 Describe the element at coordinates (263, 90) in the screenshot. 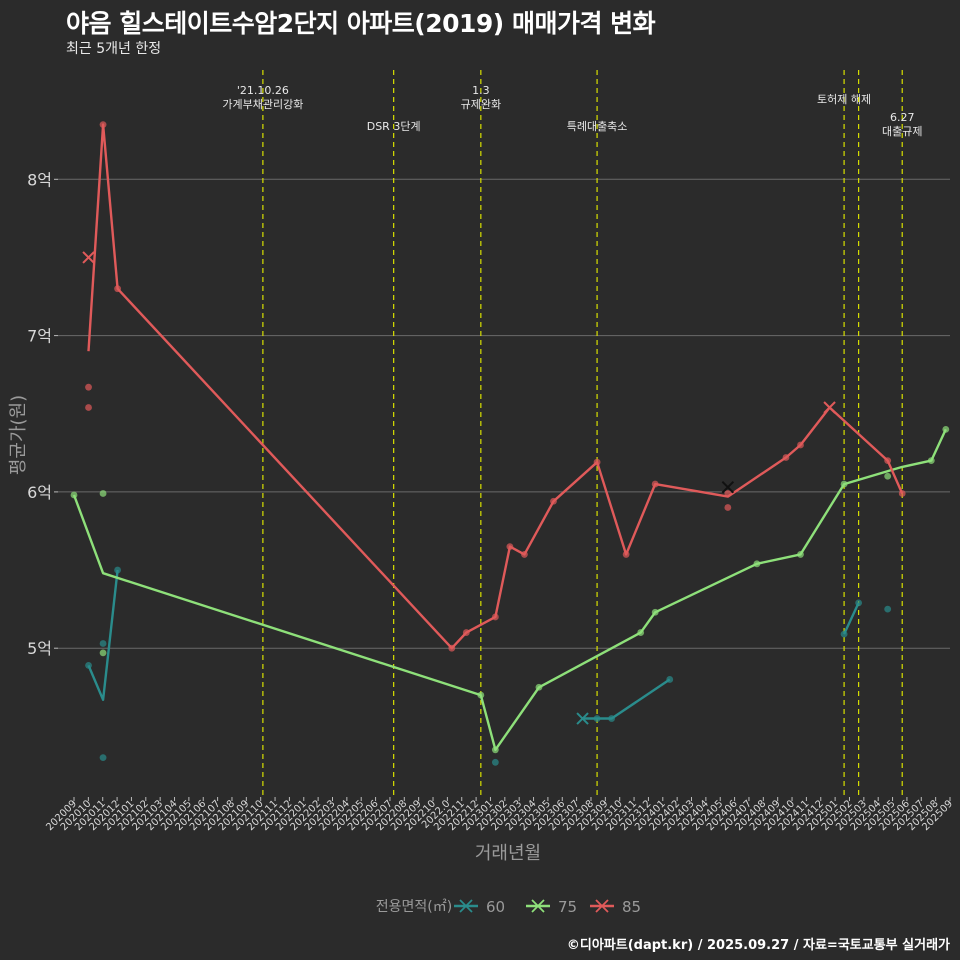

I see `event-label: '21.10.26` at that location.